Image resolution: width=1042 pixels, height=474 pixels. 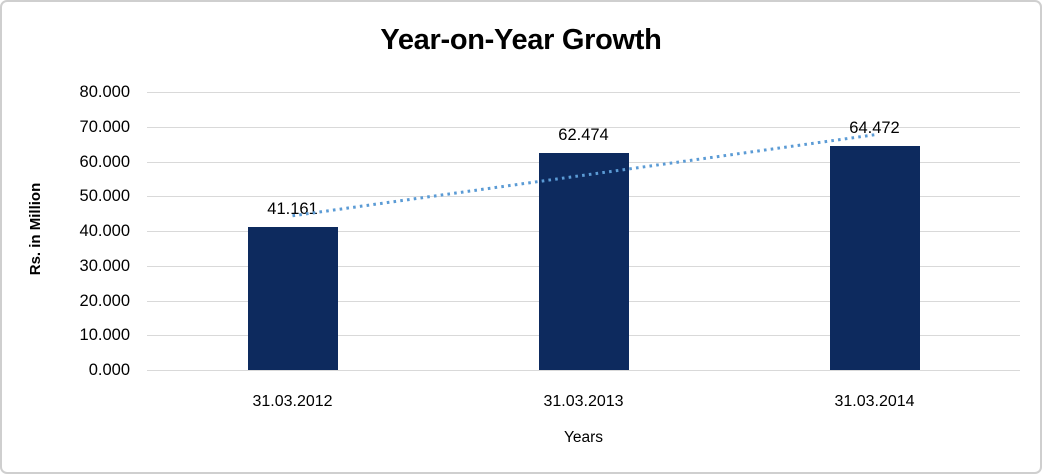 I want to click on x-tick-label: 31.03.2014, so click(x=874, y=401).